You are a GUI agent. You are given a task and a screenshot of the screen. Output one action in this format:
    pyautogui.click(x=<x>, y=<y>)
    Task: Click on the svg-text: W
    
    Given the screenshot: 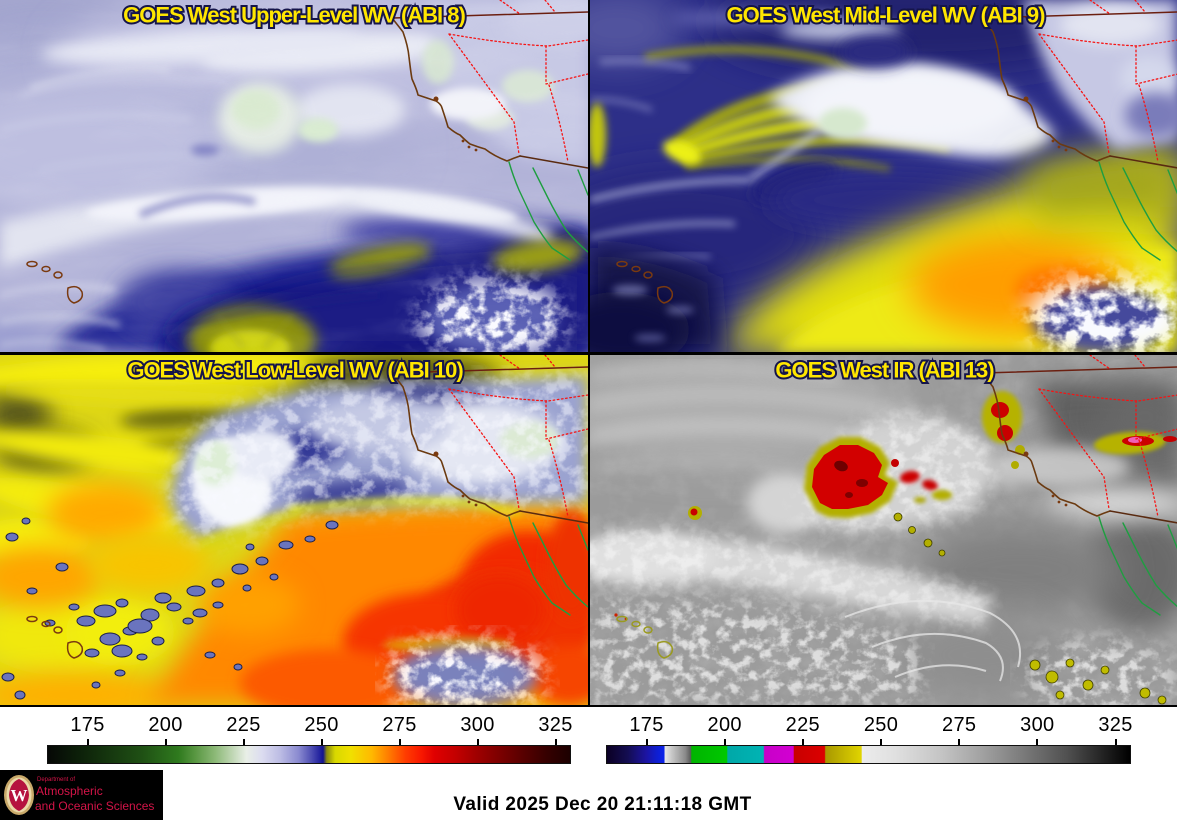 What is the action you would take?
    pyautogui.click(x=19, y=795)
    